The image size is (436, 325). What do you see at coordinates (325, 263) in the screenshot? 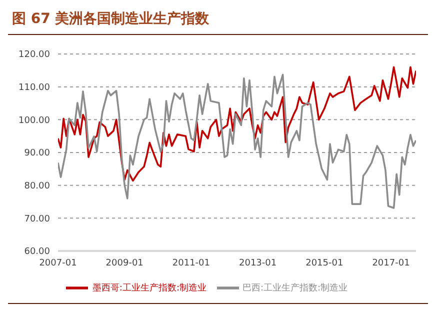
I see `x-tick-label: 2015-01` at bounding box center [325, 263].